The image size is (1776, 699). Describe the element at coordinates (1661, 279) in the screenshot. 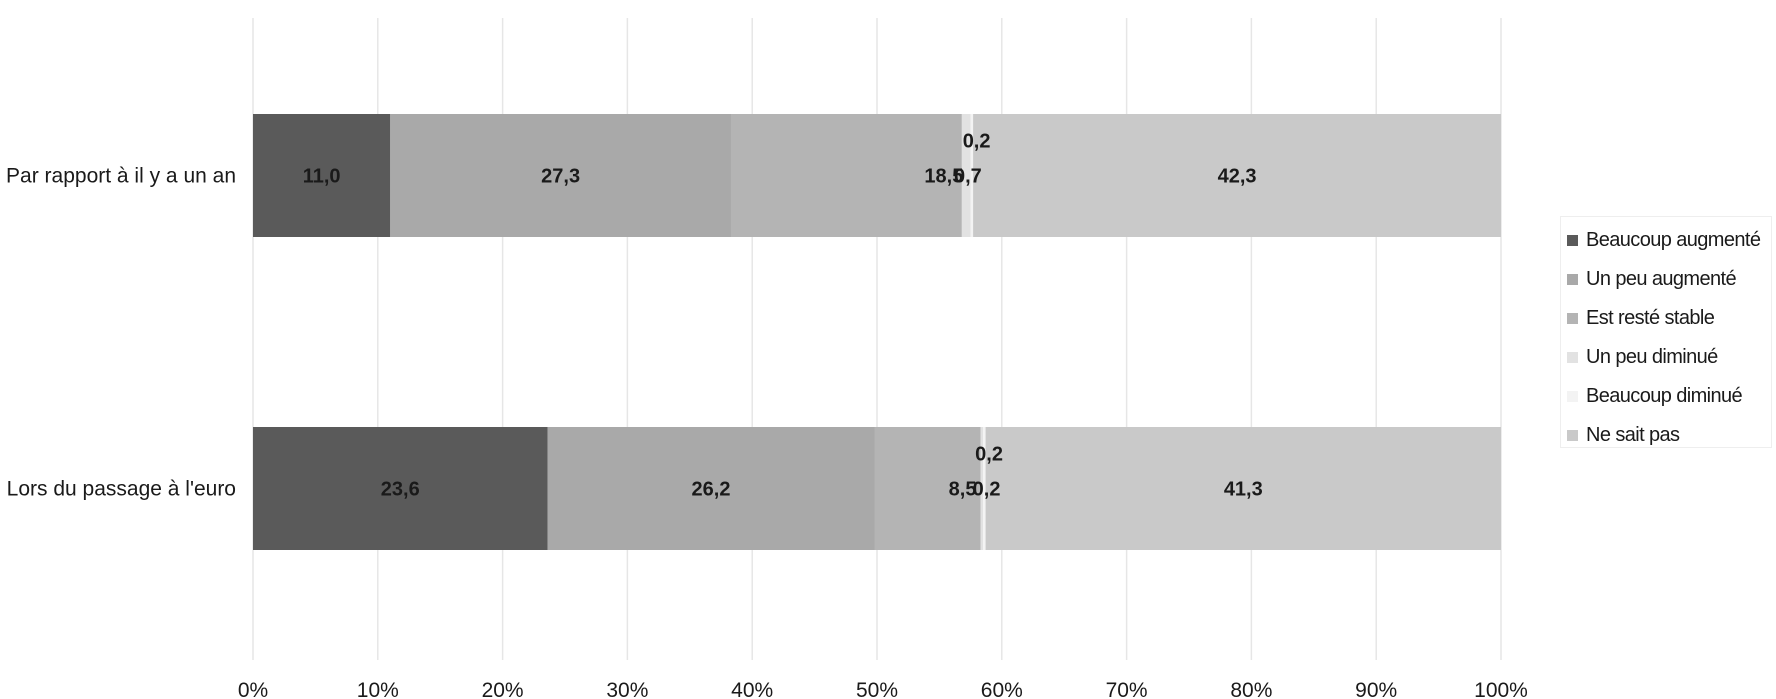

I see `legend-label: Un peu augmenté` at that location.